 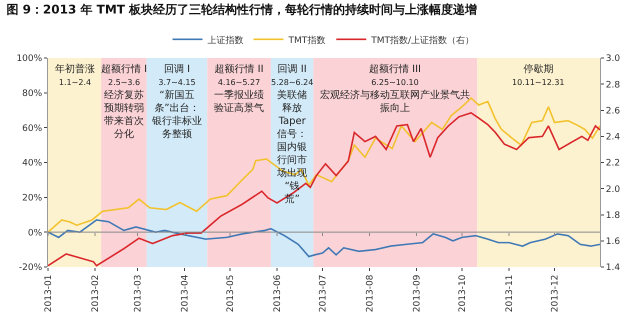 I want to click on y2-tick-label: 1.6, so click(x=613, y=242).